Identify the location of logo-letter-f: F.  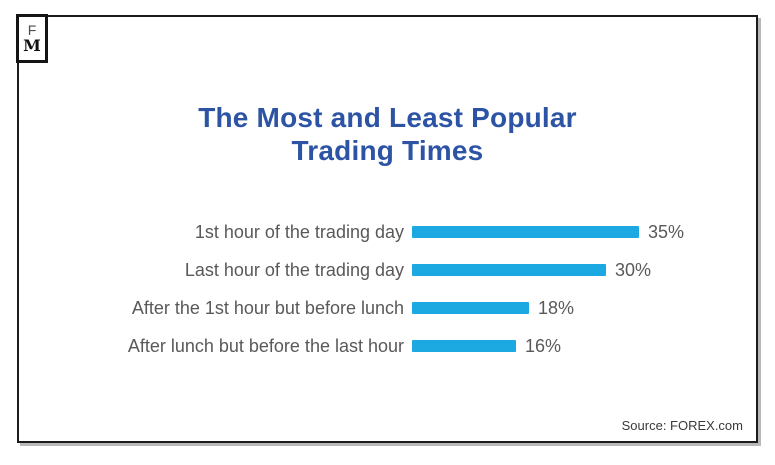
(32, 29).